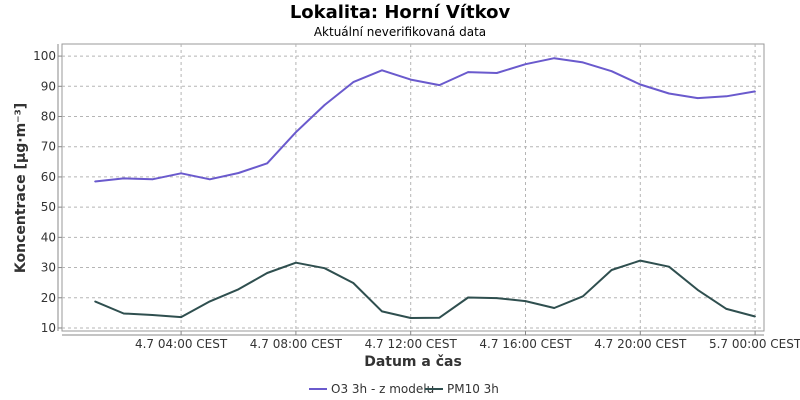 The width and height of the screenshot is (800, 400). I want to click on x-tick-label: 4.7 16:00 CEST, so click(525, 344).